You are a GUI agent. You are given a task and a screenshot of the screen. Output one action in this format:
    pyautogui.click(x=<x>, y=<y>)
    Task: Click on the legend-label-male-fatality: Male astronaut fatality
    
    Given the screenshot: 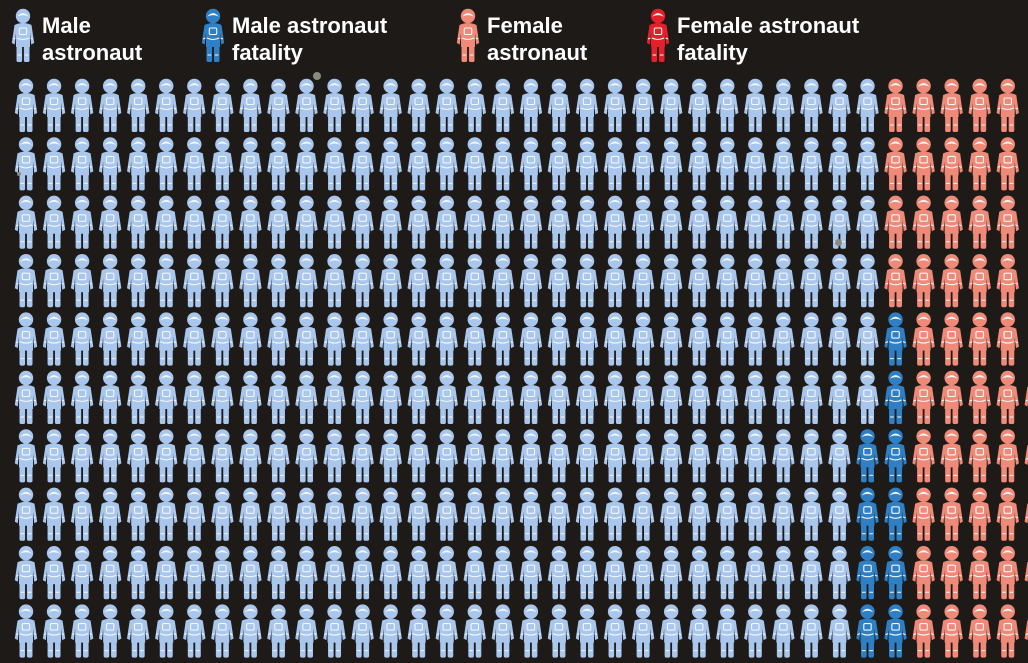 What is the action you would take?
    pyautogui.click(x=310, y=39)
    